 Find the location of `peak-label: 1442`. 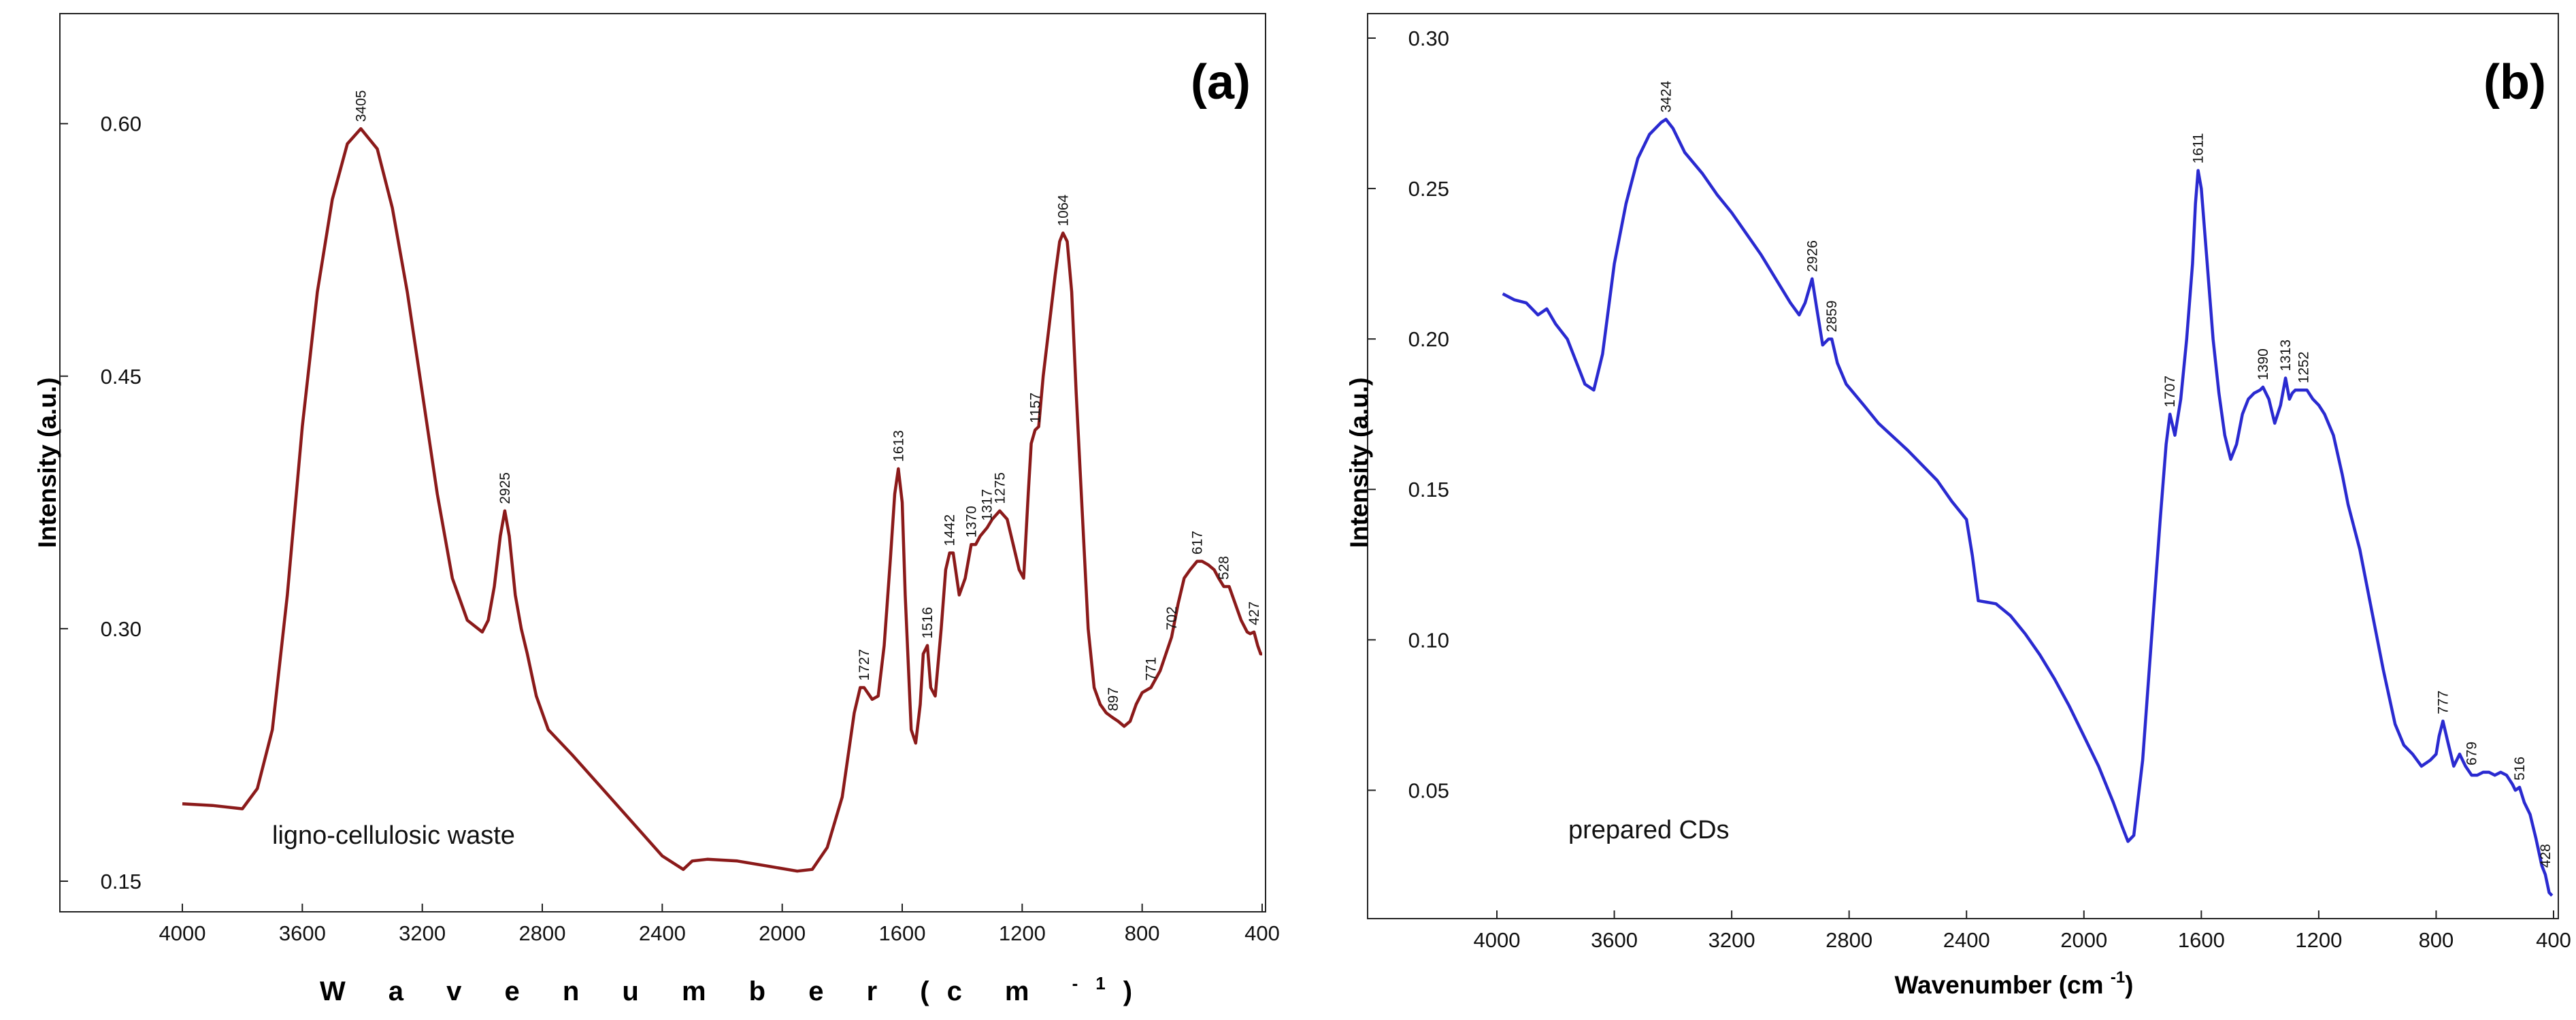

peak-label: 1442 is located at coordinates (950, 530).